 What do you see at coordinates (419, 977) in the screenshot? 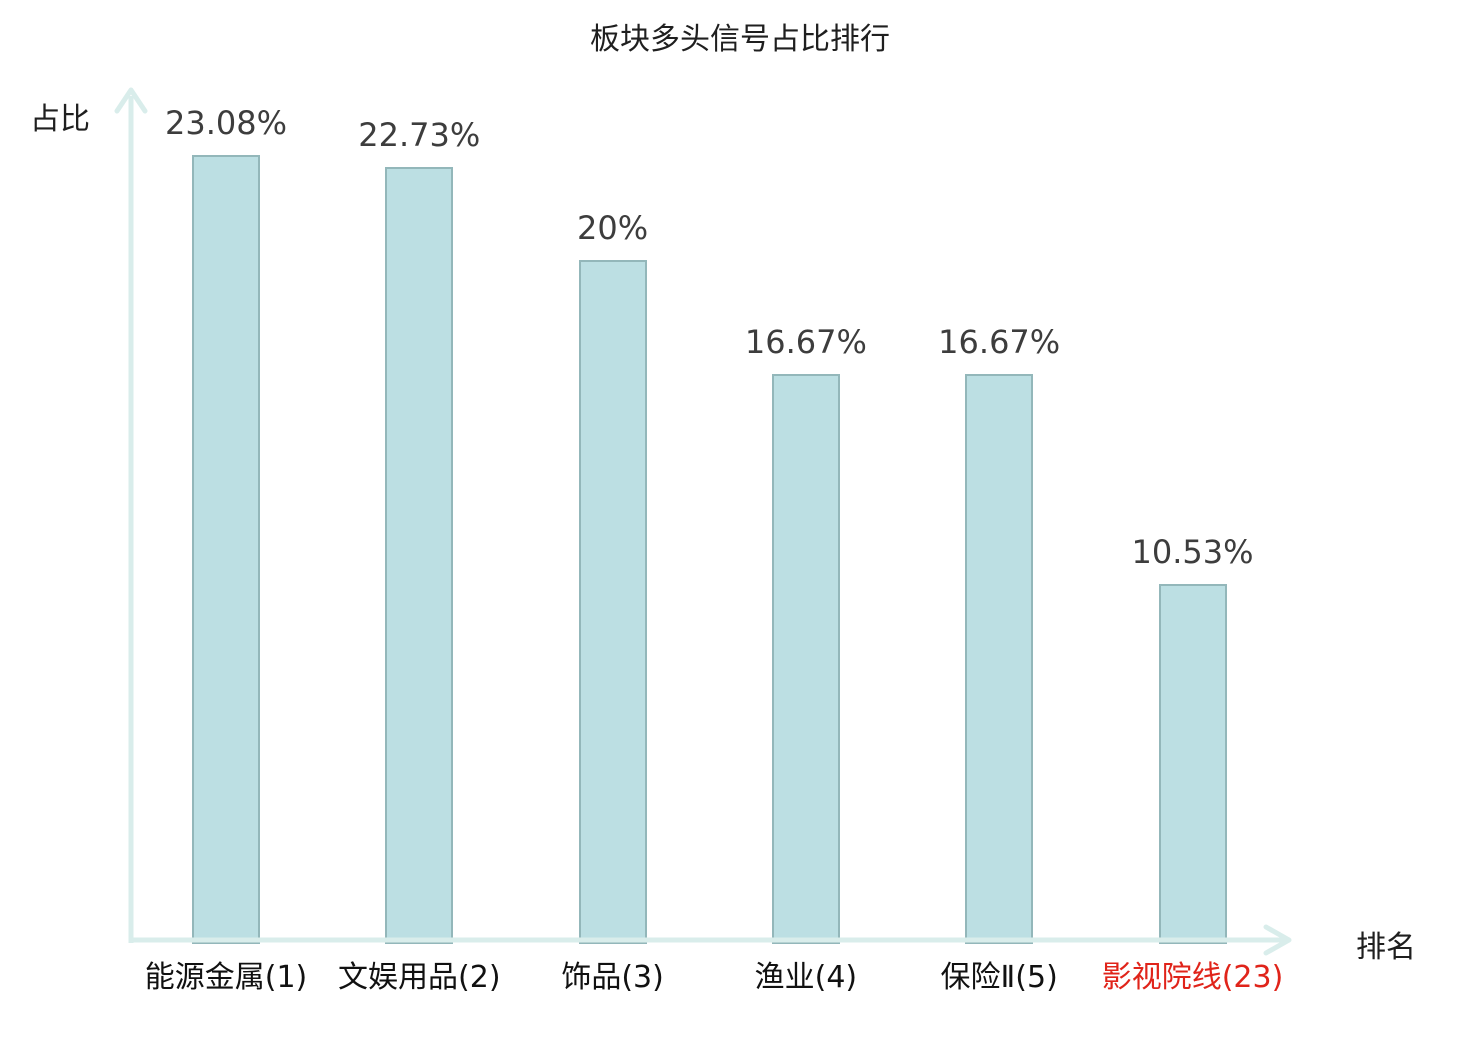
I see `category-label: 文娱用品(2)` at bounding box center [419, 977].